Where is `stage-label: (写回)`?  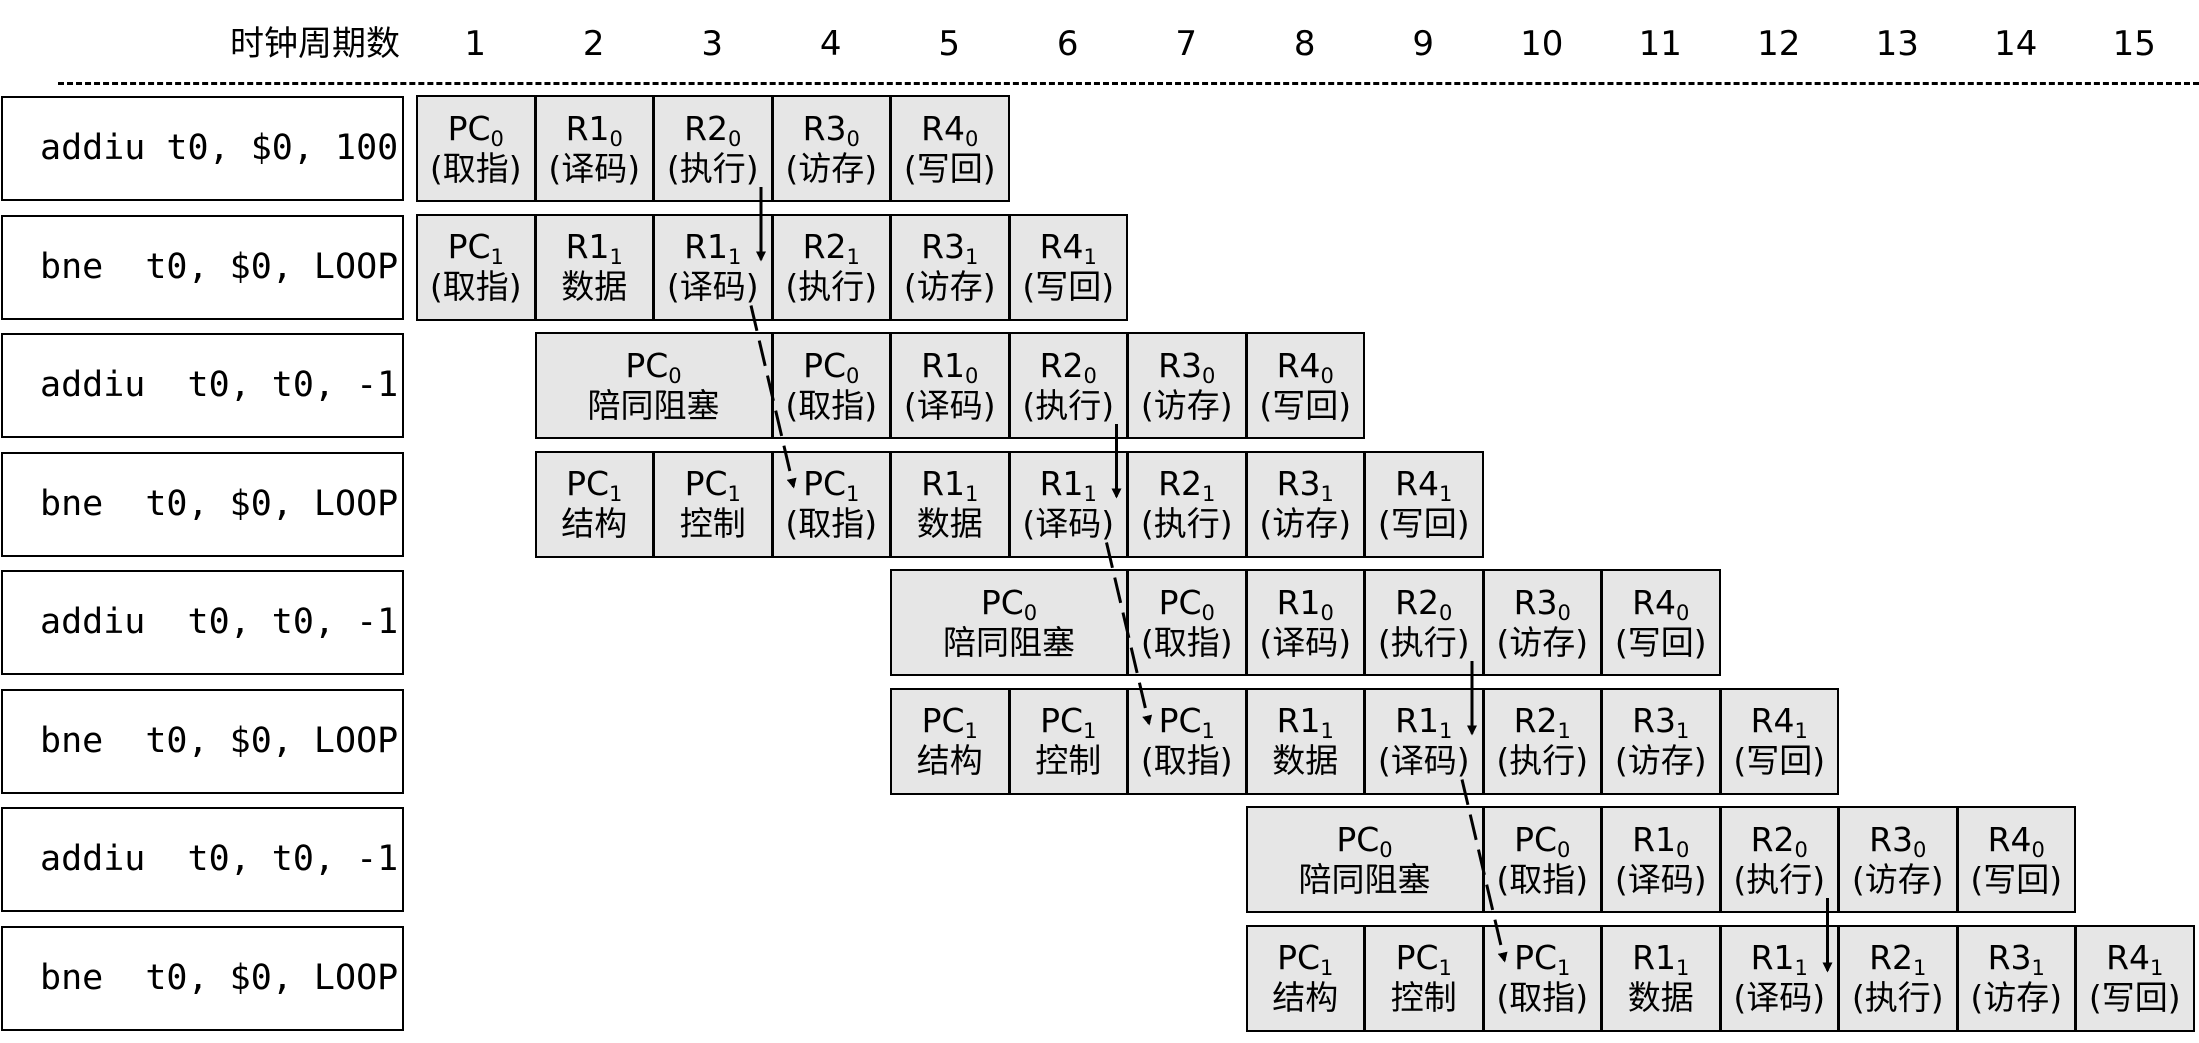 stage-label: (写回) is located at coordinates (949, 168).